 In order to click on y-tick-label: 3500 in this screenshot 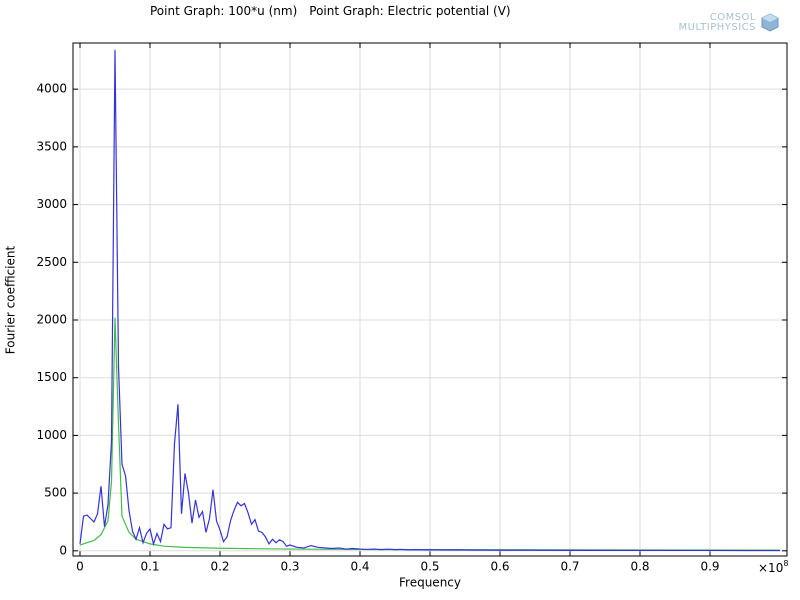, I will do `click(51, 146)`.